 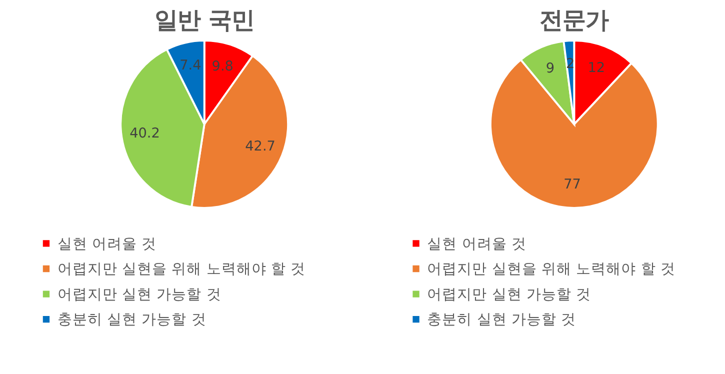 I want to click on chart-title: 전문가, so click(x=574, y=20).